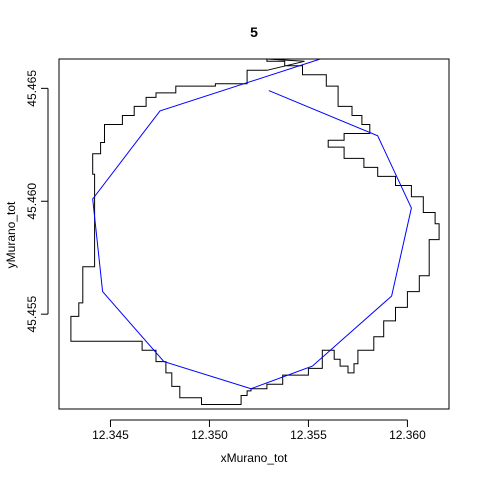 This screenshot has height=480, width=480. I want to click on x-tick-label: 12.360, so click(407, 435).